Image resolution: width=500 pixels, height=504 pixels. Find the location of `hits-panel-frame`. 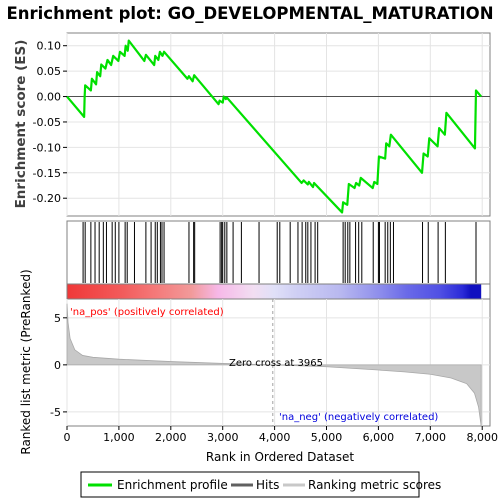

hits-panel-frame is located at coordinates (278, 252).